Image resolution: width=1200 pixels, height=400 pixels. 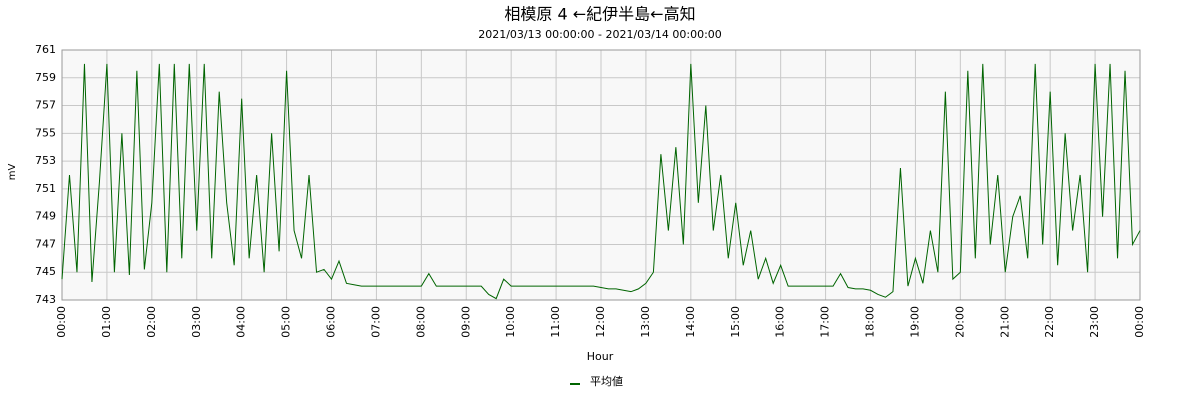 What do you see at coordinates (45, 105) in the screenshot?
I see `y-tick-label: 757` at bounding box center [45, 105].